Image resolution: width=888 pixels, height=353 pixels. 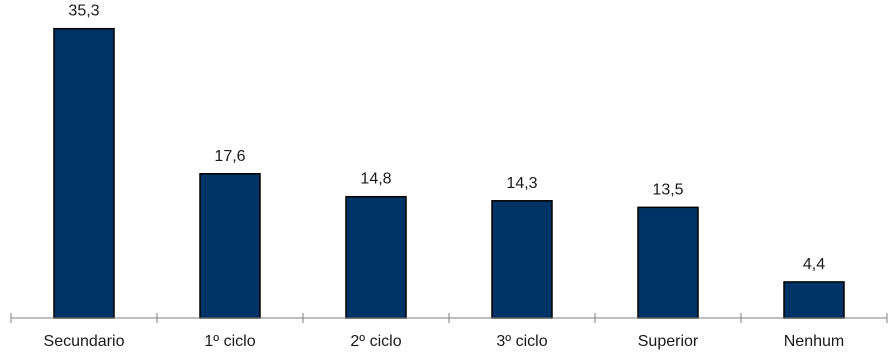 What do you see at coordinates (668, 341) in the screenshot?
I see `category-label-4: Superior` at bounding box center [668, 341].